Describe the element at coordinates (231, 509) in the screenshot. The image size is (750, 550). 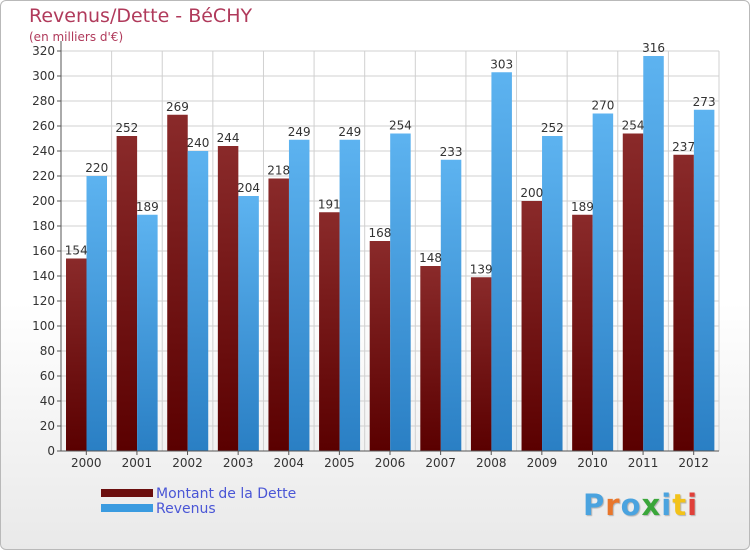
I see `legend-item-revenus: Revenus` at that location.